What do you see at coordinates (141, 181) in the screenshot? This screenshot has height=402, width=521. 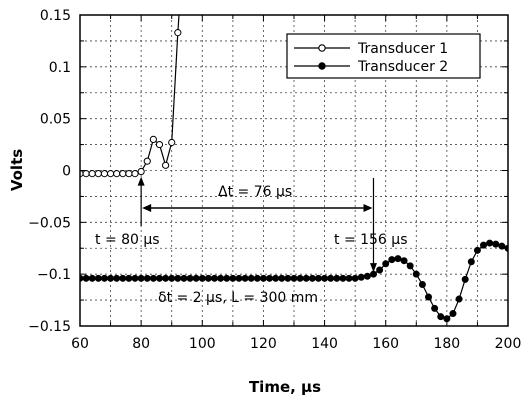 I see `arrowhead-t1` at bounding box center [141, 181].